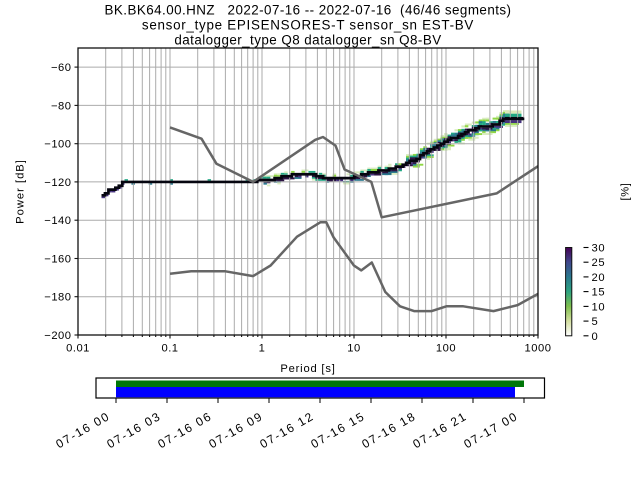 Image resolution: width=640 pixels, height=480 pixels. What do you see at coordinates (538, 349) in the screenshot?
I see `svg-text: 1000` at bounding box center [538, 349].